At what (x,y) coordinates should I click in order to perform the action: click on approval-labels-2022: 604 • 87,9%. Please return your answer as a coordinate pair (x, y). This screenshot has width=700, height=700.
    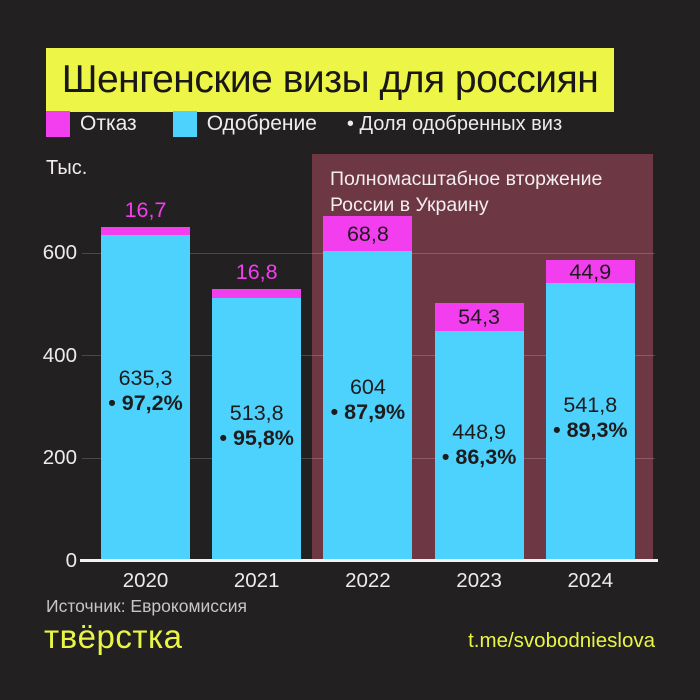
    Looking at the image, I should click on (367, 400).